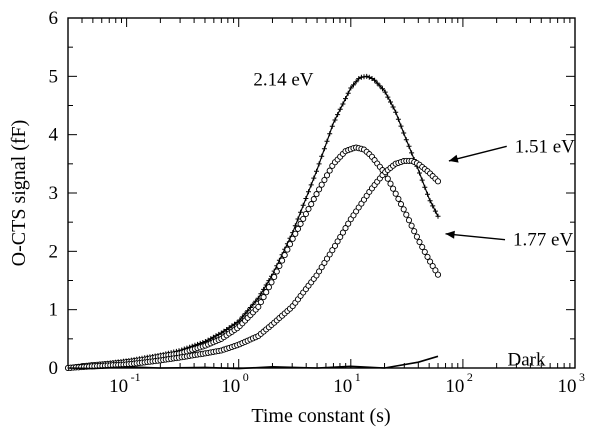 The height and width of the screenshot is (433, 599). Describe the element at coordinates (320, 416) in the screenshot. I see `x-axis-title: Time constant (s)` at that location.